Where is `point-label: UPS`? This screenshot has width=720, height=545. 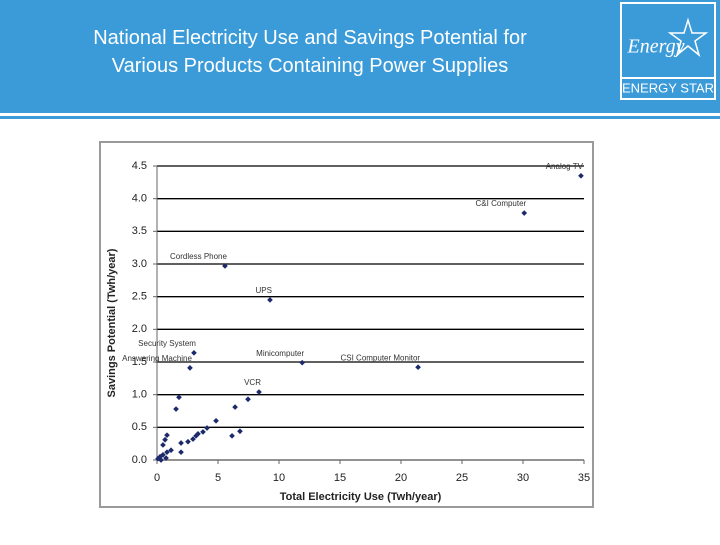
point-label: UPS is located at coordinates (264, 290).